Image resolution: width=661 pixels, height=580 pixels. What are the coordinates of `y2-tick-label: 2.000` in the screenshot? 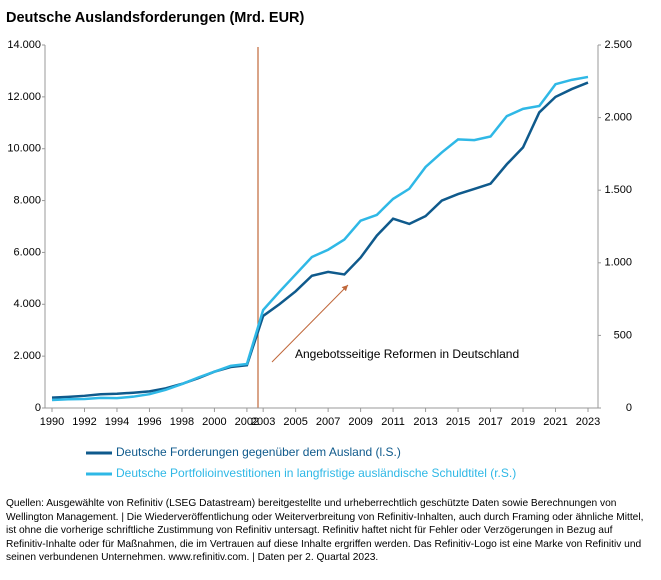 It's located at (618, 118).